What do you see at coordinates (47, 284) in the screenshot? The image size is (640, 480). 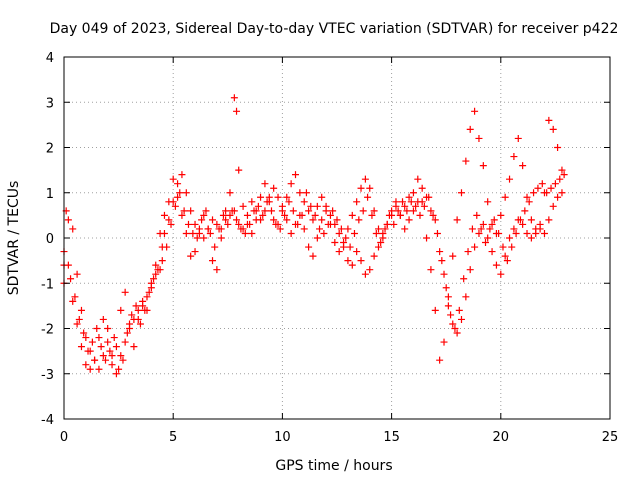 I see `y-tick-label: -1` at bounding box center [47, 284].